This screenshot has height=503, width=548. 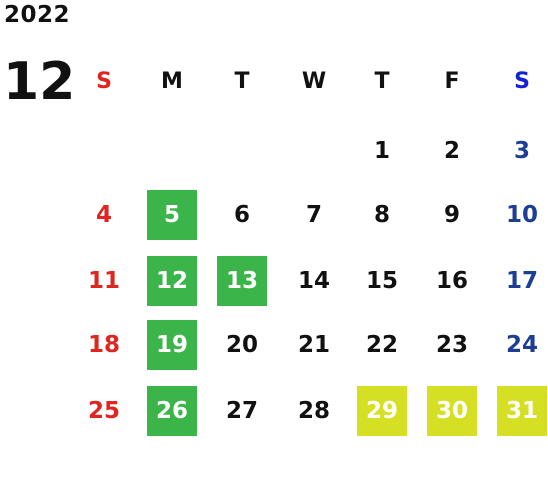 What do you see at coordinates (103, 281) in the screenshot?
I see `calendar-day: 11` at bounding box center [103, 281].